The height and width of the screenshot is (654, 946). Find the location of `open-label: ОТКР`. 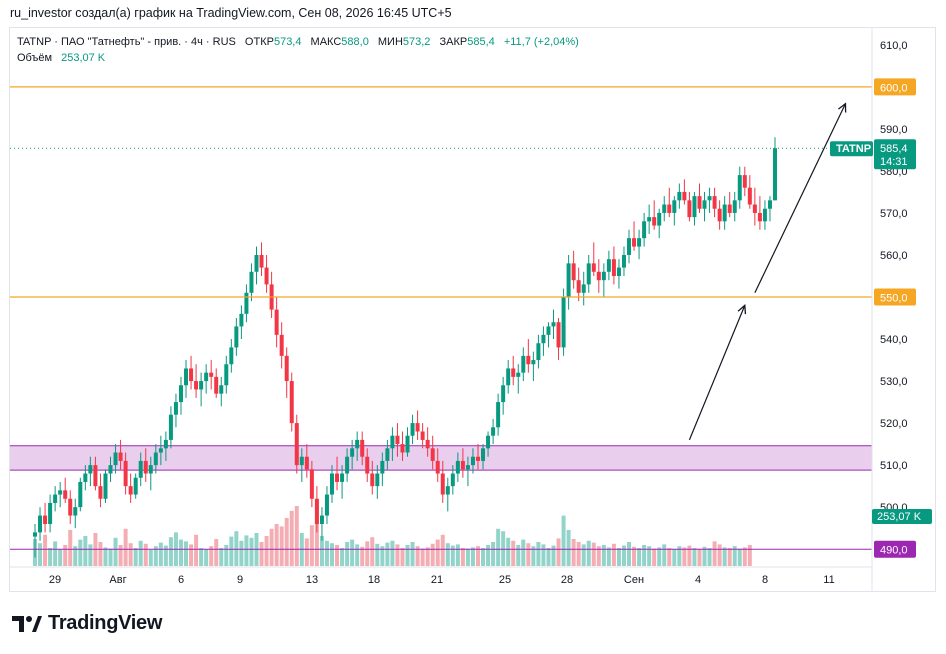

open-label: ОТКР is located at coordinates (259, 42).